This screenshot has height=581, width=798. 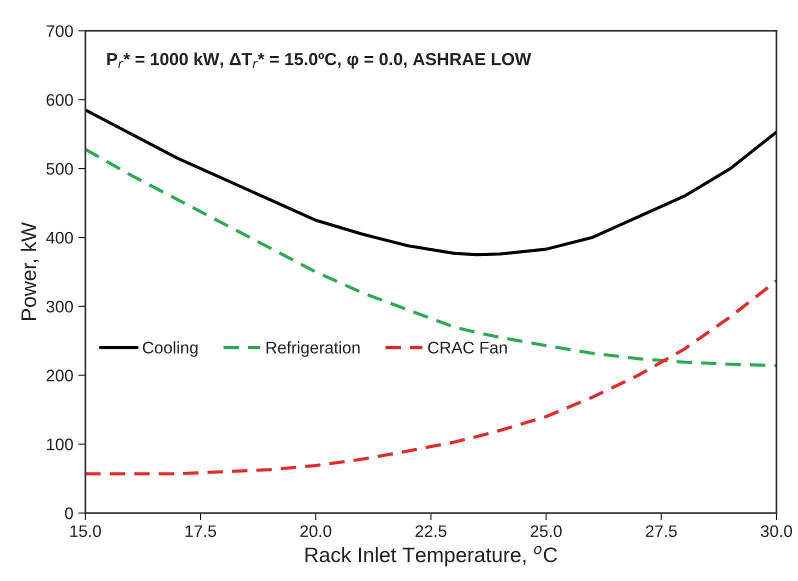 I want to click on x-tick-label: 17.5, so click(x=201, y=531).